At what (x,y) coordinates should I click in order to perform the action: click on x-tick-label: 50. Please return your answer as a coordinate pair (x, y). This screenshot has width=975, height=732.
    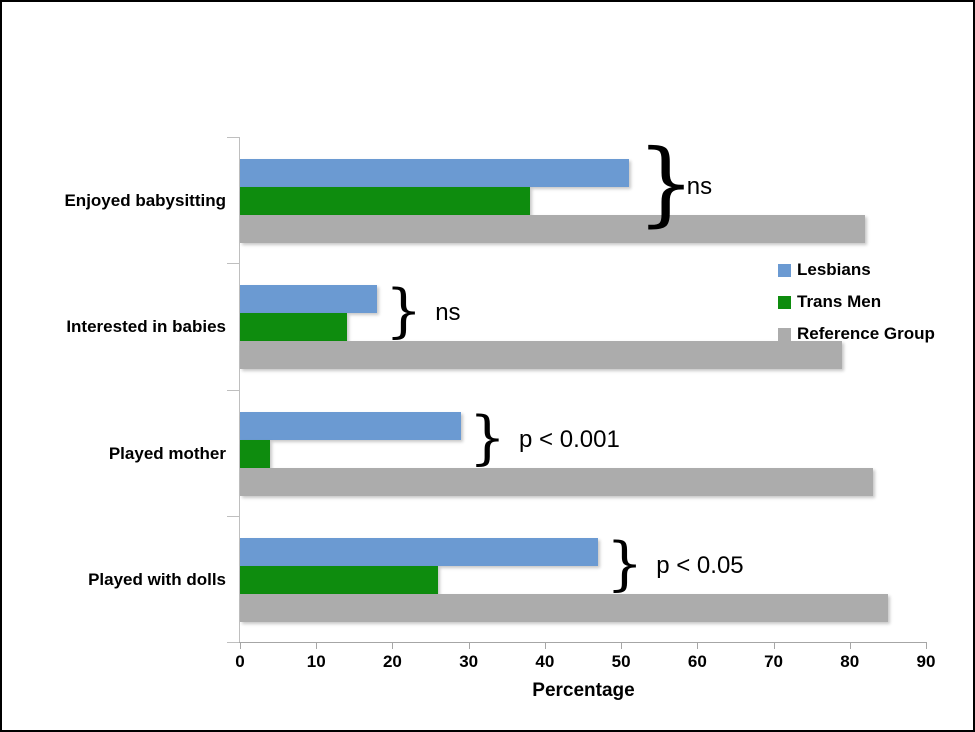
    Looking at the image, I should click on (621, 661).